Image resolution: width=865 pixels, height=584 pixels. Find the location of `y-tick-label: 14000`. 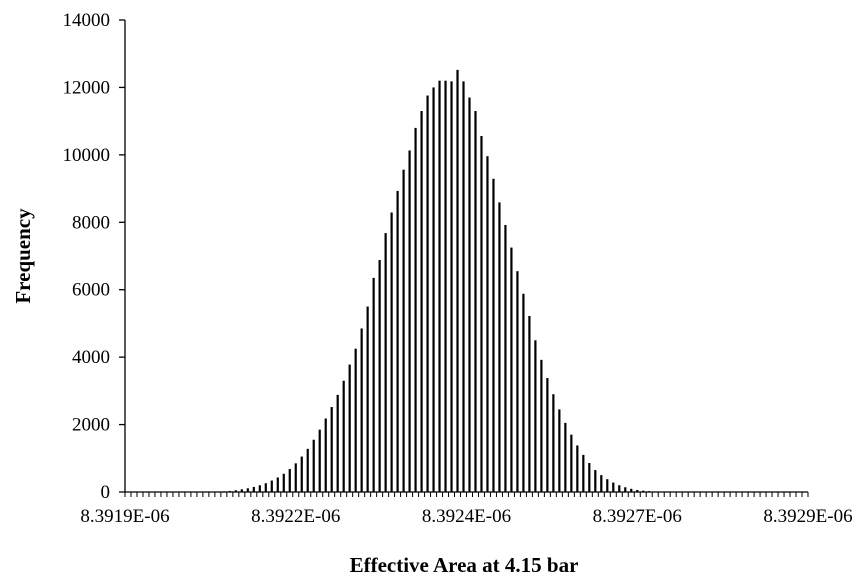

y-tick-label: 14000 is located at coordinates (87, 20).